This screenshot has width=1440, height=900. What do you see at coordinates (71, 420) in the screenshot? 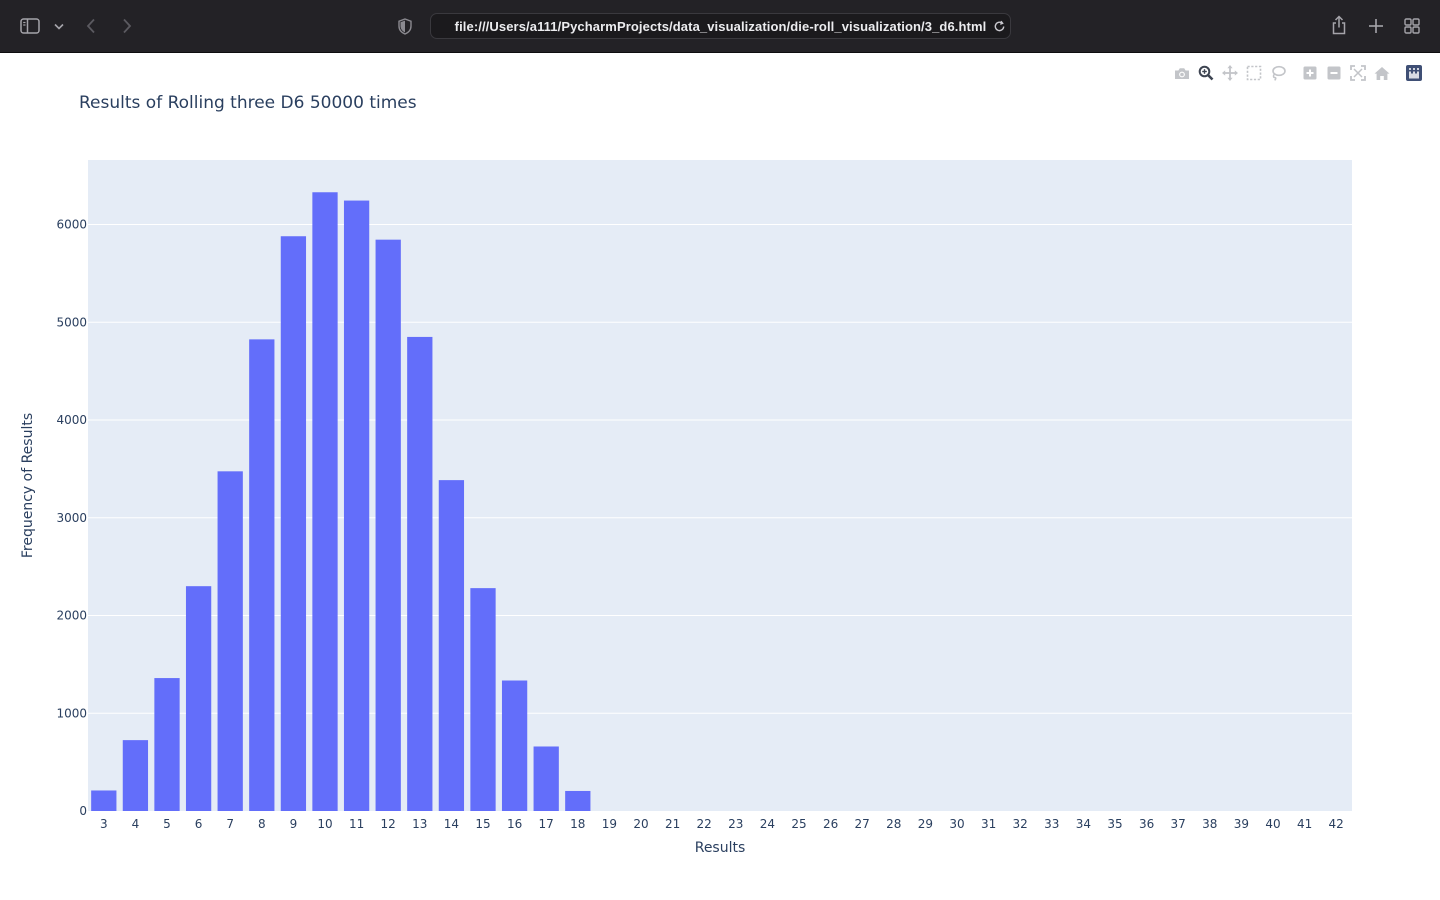
I see `y-tick-label: 4000` at bounding box center [71, 420].